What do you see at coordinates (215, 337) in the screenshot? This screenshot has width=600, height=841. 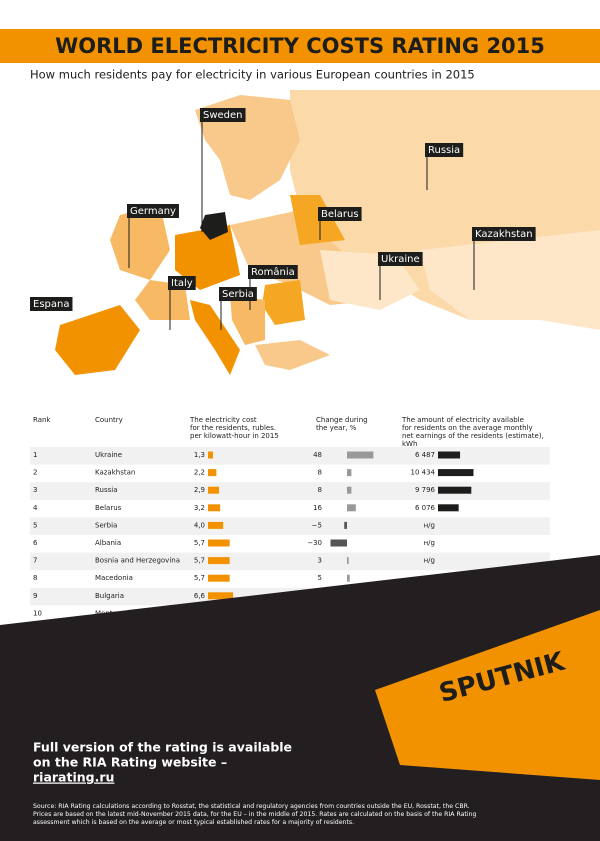 I see `italy` at bounding box center [215, 337].